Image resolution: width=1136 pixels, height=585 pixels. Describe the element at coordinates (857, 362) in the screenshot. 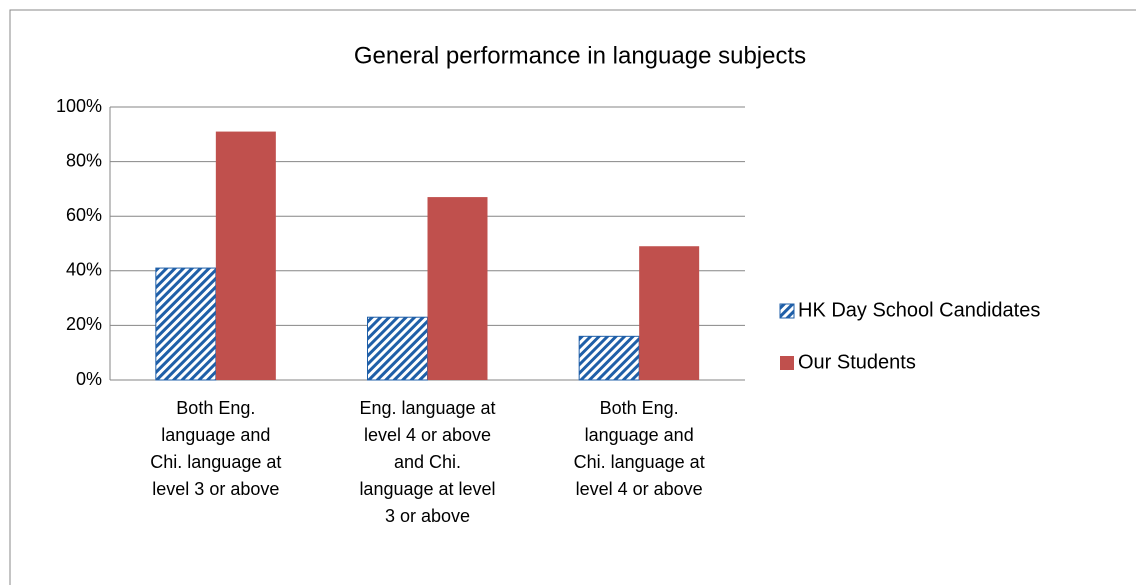

I see `legend-label: Our Students` at that location.